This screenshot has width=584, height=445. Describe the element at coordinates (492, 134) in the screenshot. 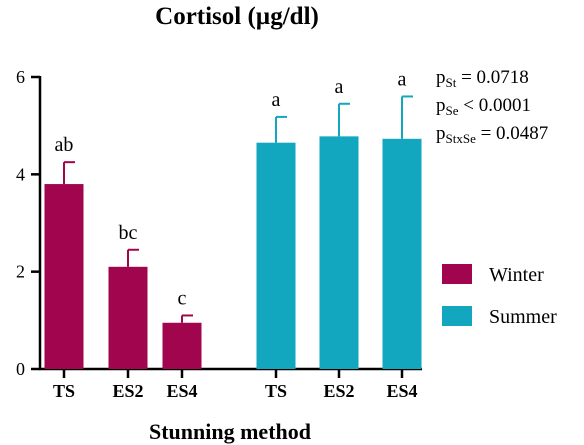

I see `p-value-annotation: pStxSe = 0.0487` at that location.